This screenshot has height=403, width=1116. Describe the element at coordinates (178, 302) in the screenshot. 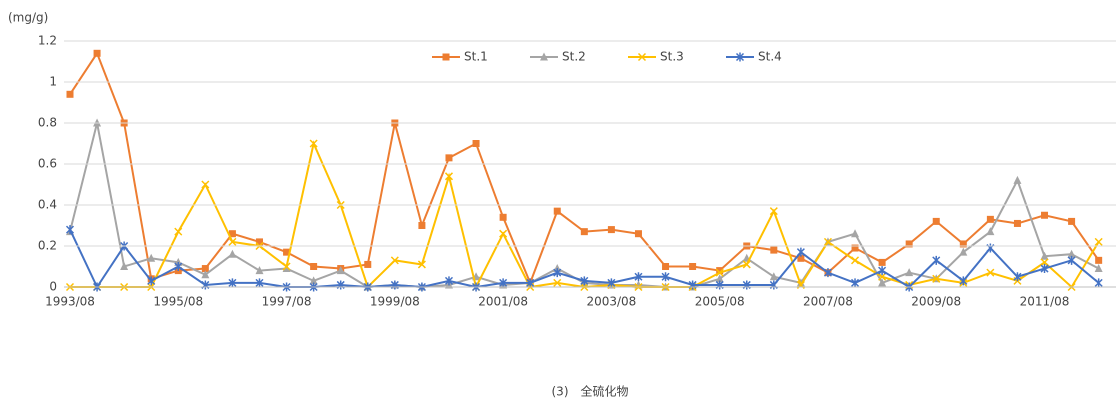

I see `x-tick-label: 1995/08` at that location.